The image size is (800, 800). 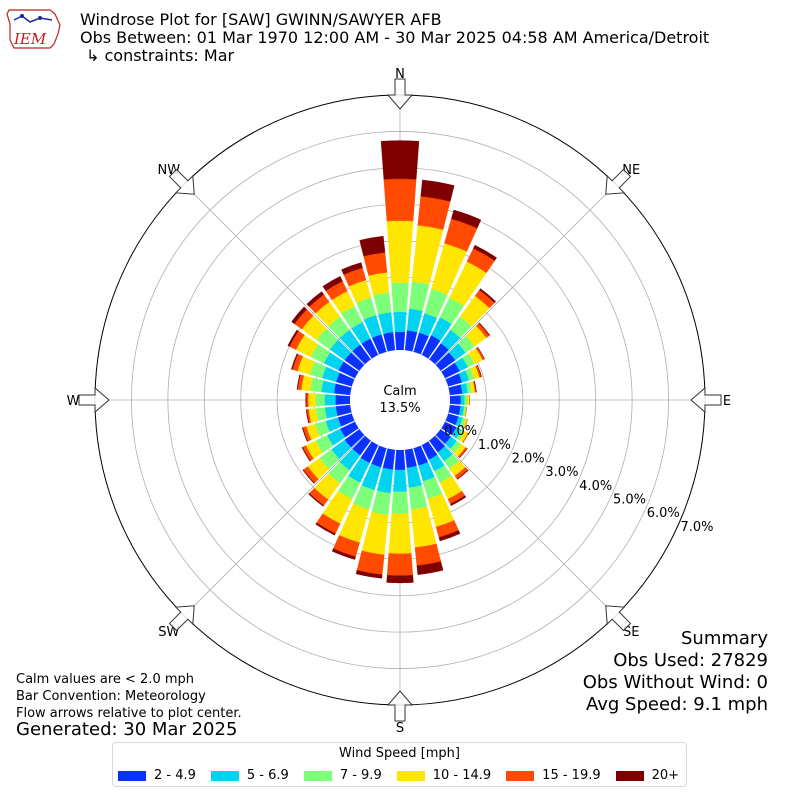 What do you see at coordinates (561, 472) in the screenshot?
I see `radial-tick-label: 3.0%` at bounding box center [561, 472].